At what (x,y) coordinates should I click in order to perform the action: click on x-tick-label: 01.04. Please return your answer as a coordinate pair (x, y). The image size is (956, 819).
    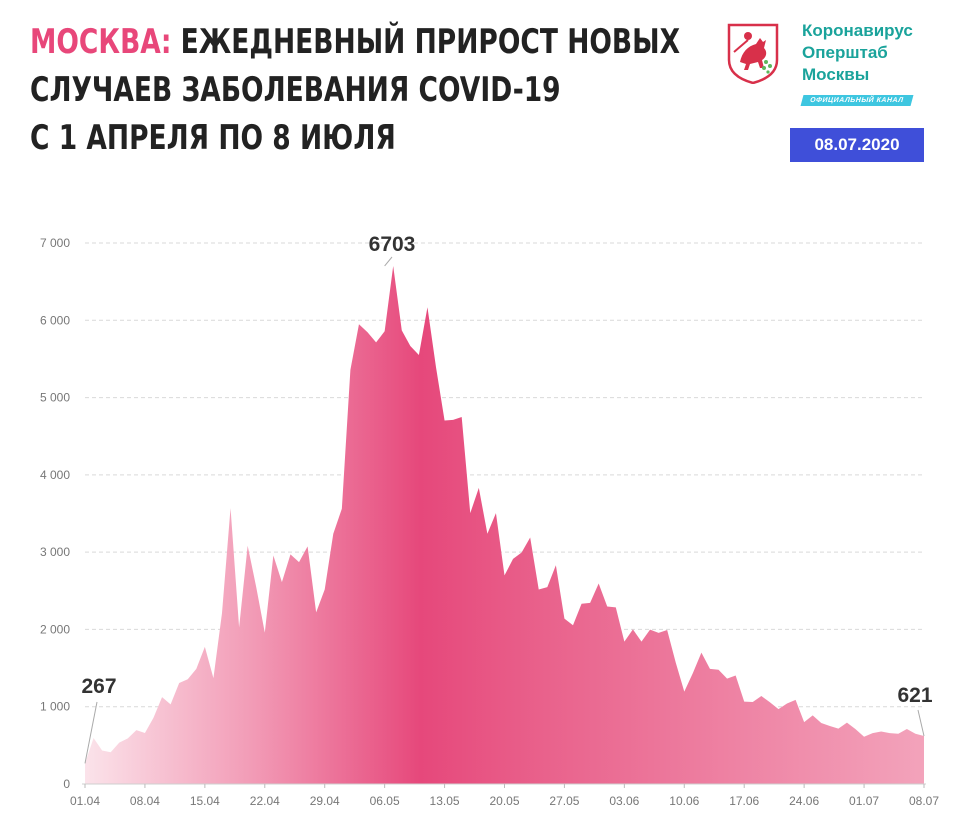
    Looking at the image, I should click on (85, 801).